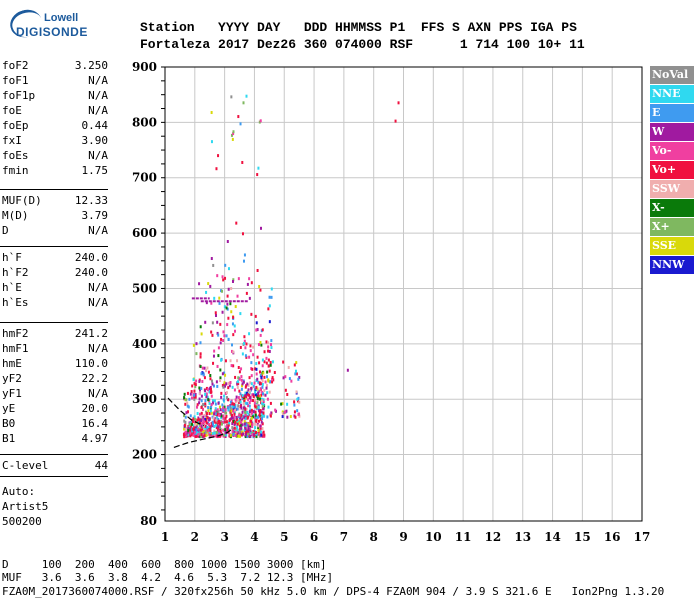 The image size is (700, 600). I want to click on scaled-param-fof2: foF2 3.250, so click(55, 65).